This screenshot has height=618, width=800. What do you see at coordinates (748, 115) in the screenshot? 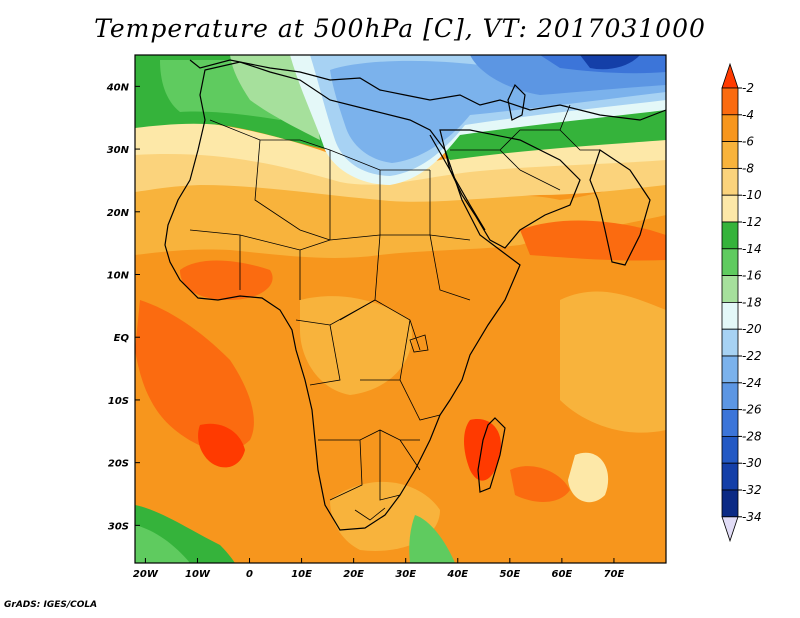
I see `colorbar-label: -4` at bounding box center [748, 115].